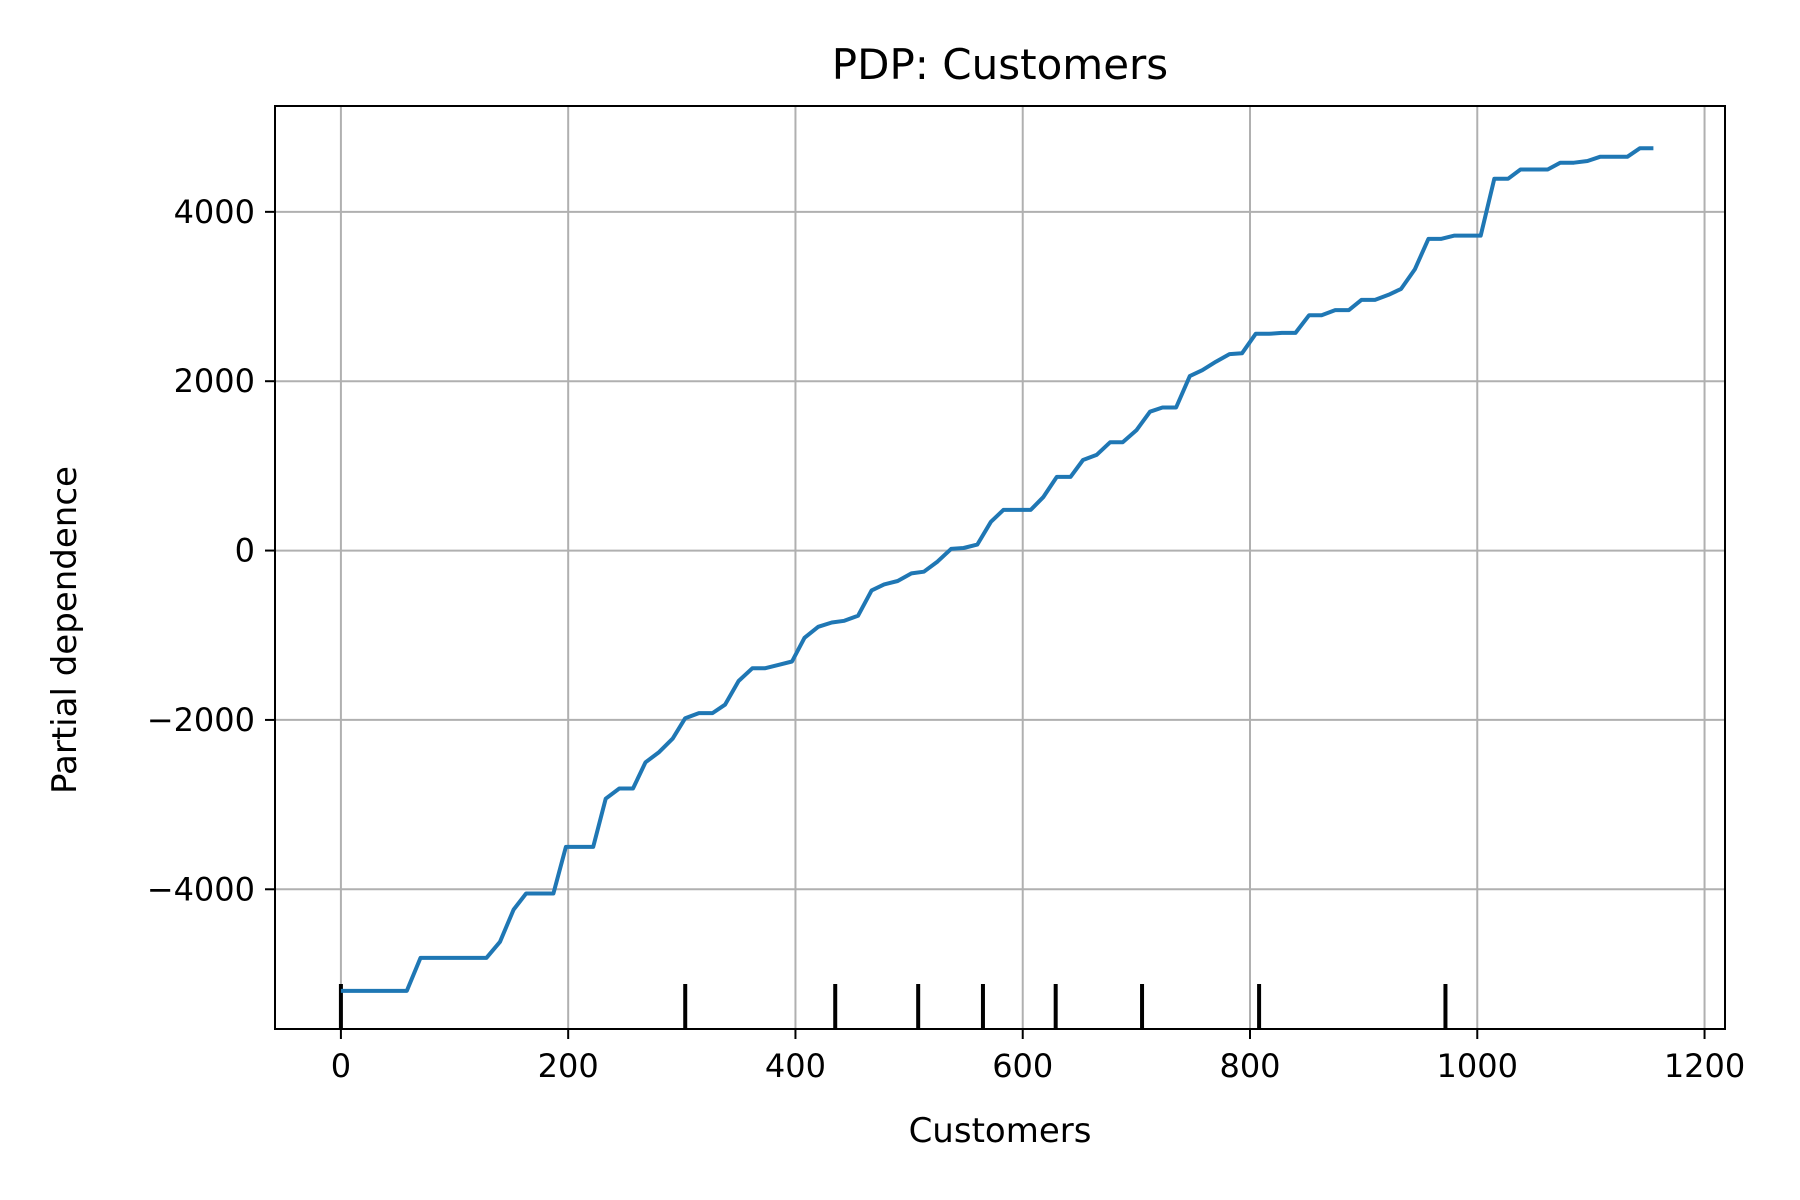 This screenshot has width=1800, height=1200. What do you see at coordinates (65, 630) in the screenshot?
I see `y-axis-label: Partial dependence` at bounding box center [65, 630].